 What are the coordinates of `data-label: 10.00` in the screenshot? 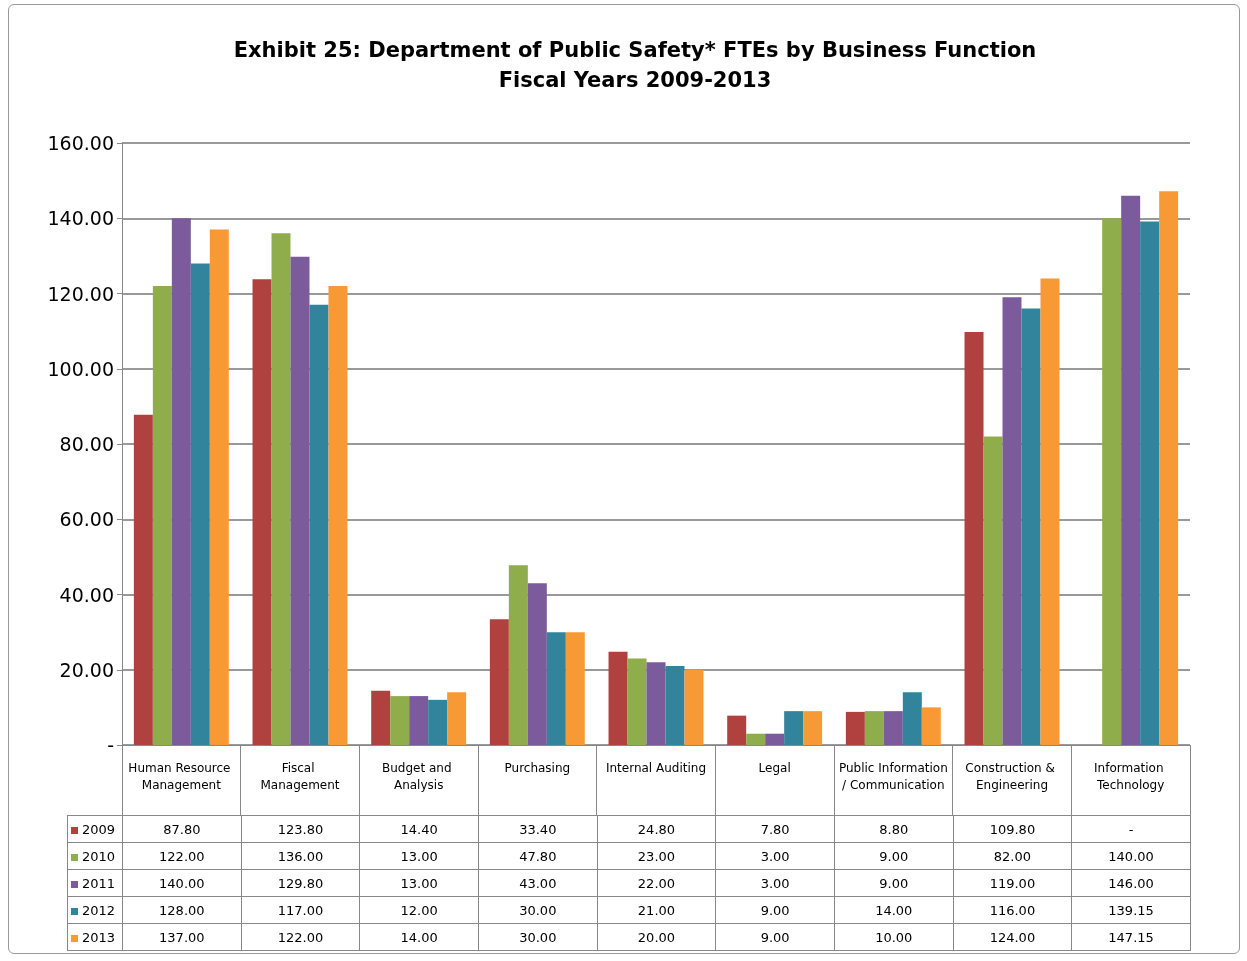 It's located at (894, 937).